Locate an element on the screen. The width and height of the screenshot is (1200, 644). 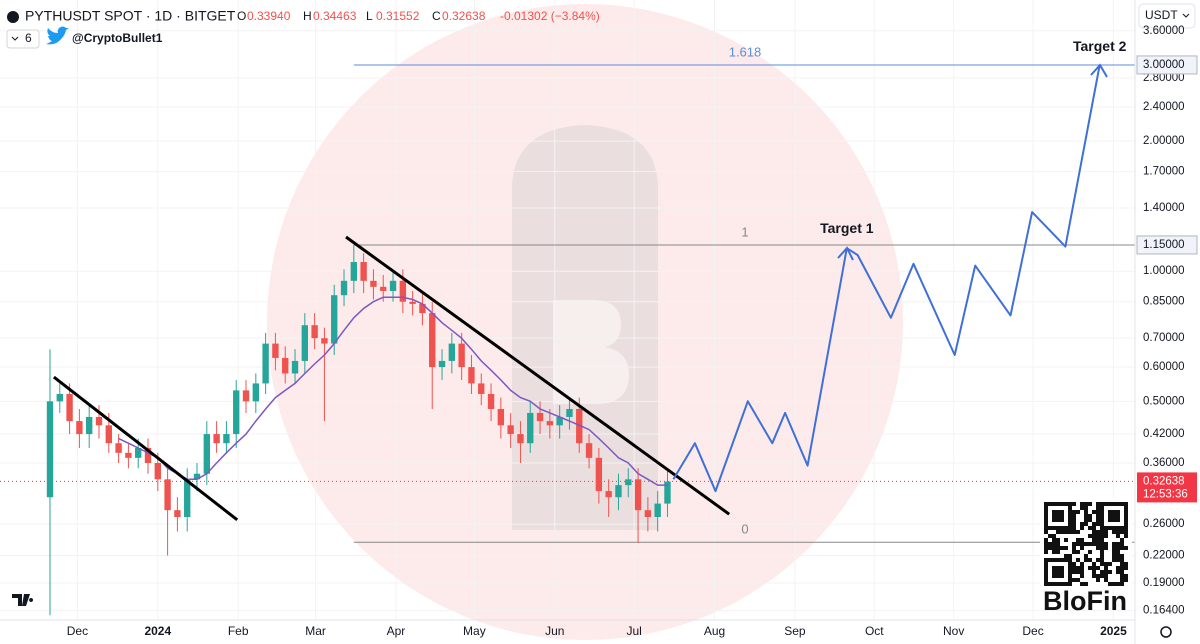
currency-button is located at coordinates (1167, 16).